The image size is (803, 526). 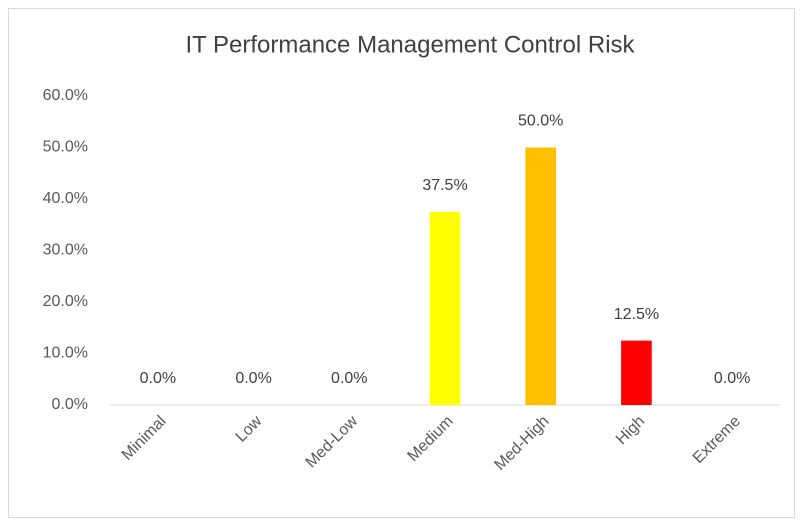 What do you see at coordinates (65, 95) in the screenshot?
I see `y-tick-label: 60.0%` at bounding box center [65, 95].